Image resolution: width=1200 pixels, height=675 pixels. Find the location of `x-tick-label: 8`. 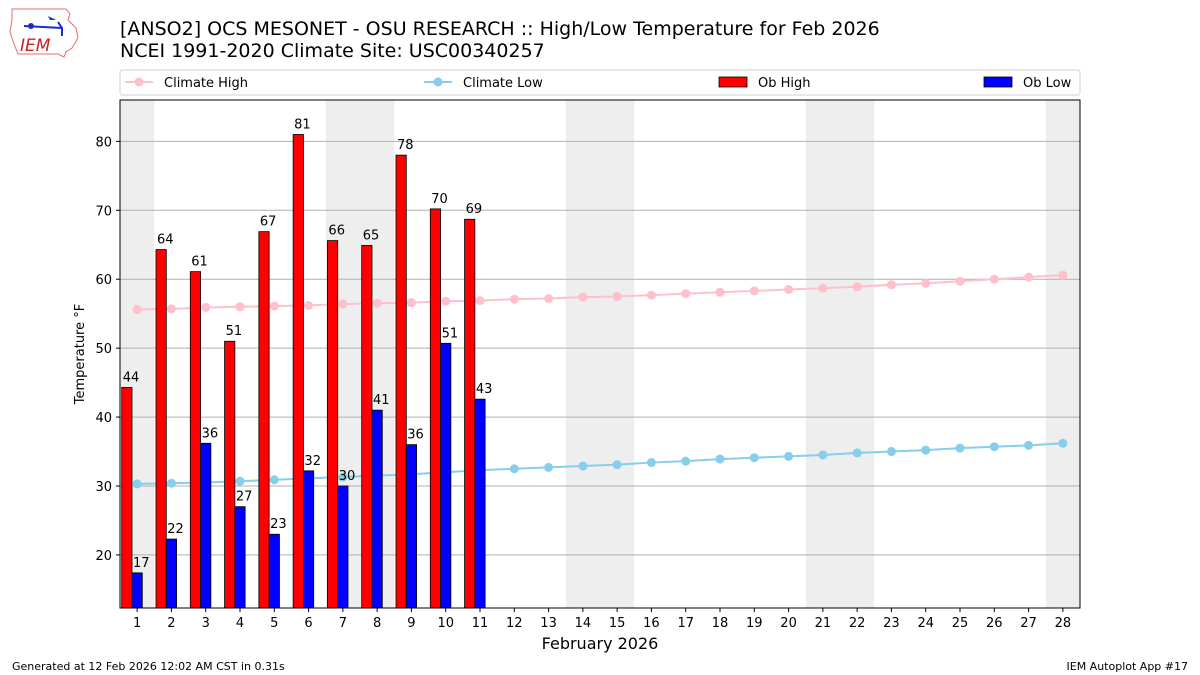

x-tick-label: 8 is located at coordinates (377, 623).